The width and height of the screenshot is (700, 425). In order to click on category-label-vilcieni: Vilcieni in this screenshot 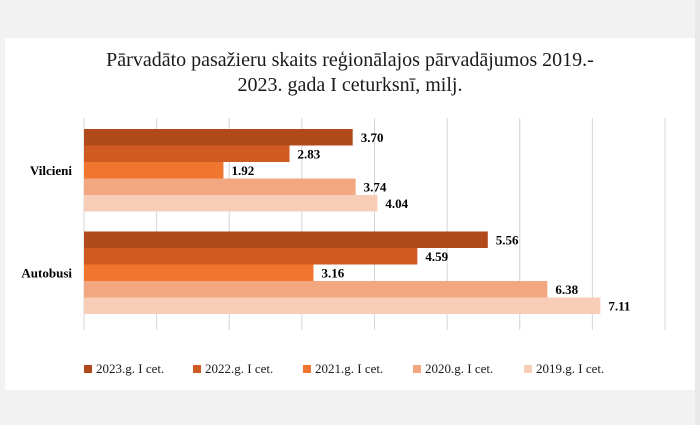, I will do `click(51, 170)`.